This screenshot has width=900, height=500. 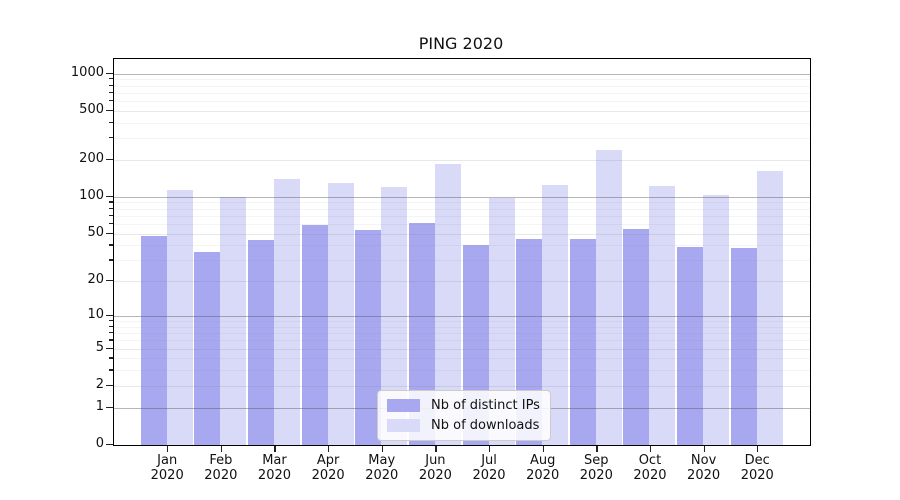 What do you see at coordinates (91, 109) in the screenshot?
I see `y-tick-label-500: 500` at bounding box center [91, 109].